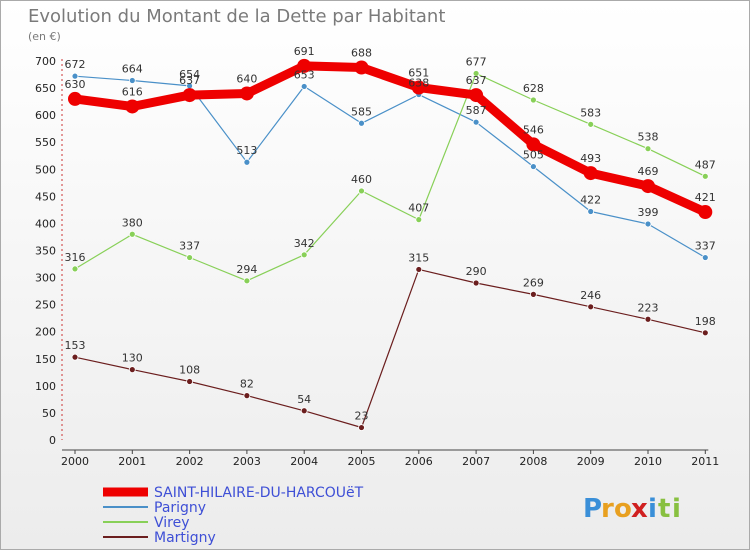  I want to click on x-tick-label: 2010, so click(648, 461).